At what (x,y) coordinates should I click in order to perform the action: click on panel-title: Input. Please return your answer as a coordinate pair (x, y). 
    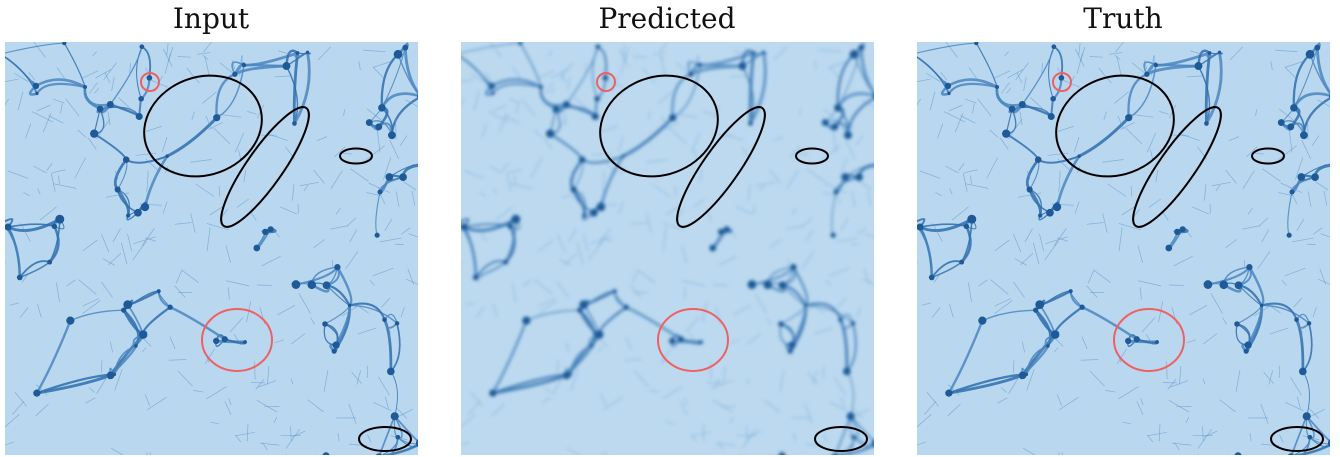
    Looking at the image, I should click on (211, 18).